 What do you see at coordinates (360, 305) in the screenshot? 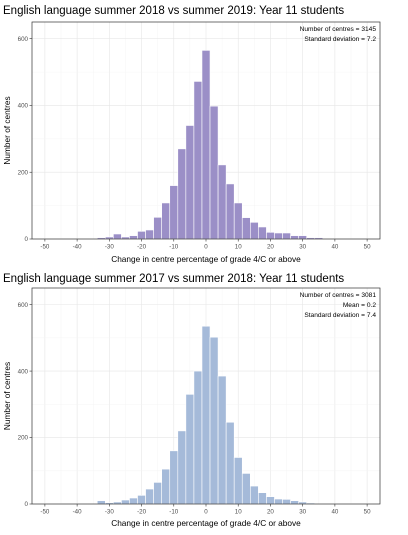
I see `annotation-line: Mean = 0.2` at bounding box center [360, 305].